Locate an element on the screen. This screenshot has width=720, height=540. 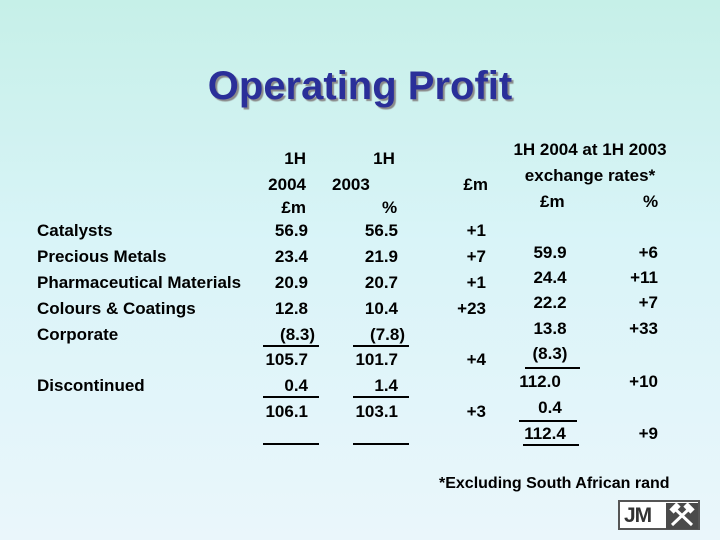
value-2003-catalysts: 56.5 is located at coordinates (381, 230).